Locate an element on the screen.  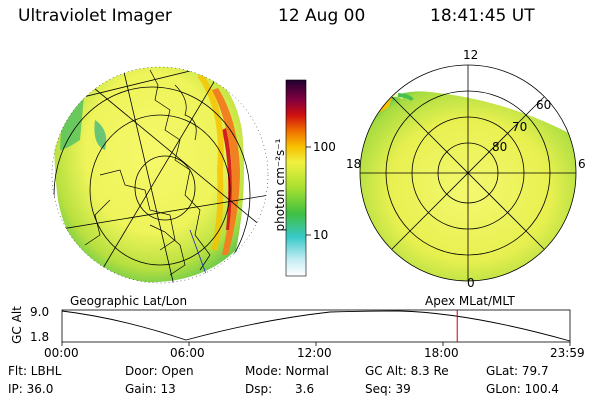
glon-value: GLon: 100.4 is located at coordinates (522, 389).